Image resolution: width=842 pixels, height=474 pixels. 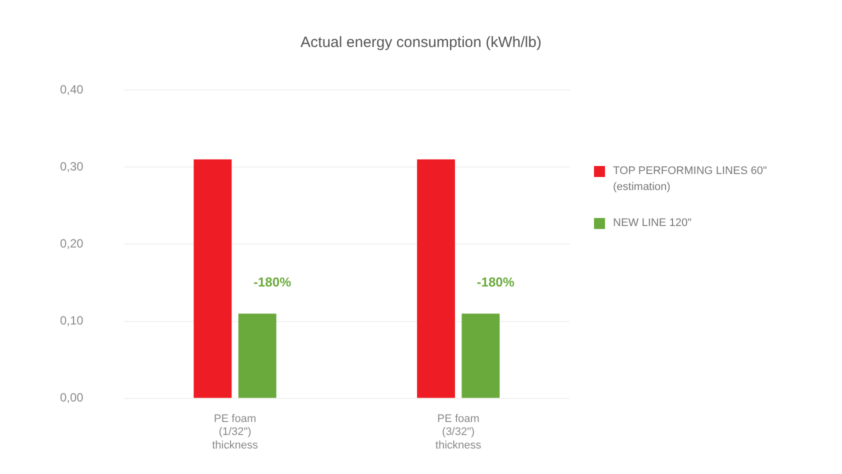 What do you see at coordinates (652, 223) in the screenshot?
I see `legend-label: NEW LINE 120"` at bounding box center [652, 223].